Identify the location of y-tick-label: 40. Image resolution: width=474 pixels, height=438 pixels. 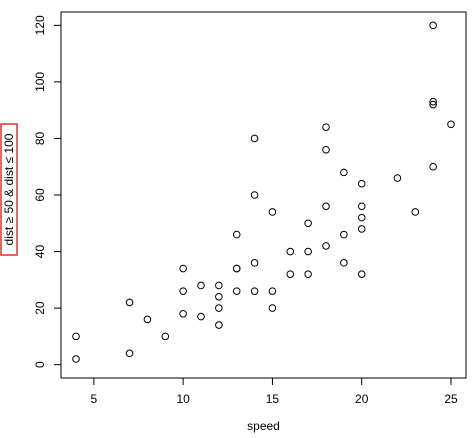
(40, 252).